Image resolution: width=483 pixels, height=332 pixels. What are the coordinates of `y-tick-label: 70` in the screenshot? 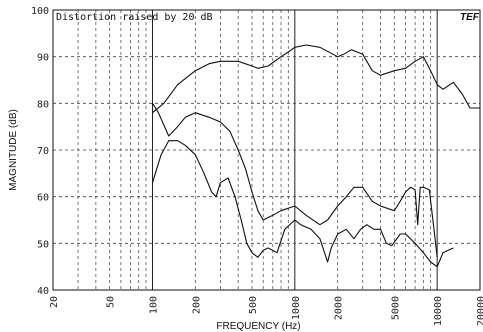 It's located at (43, 151).